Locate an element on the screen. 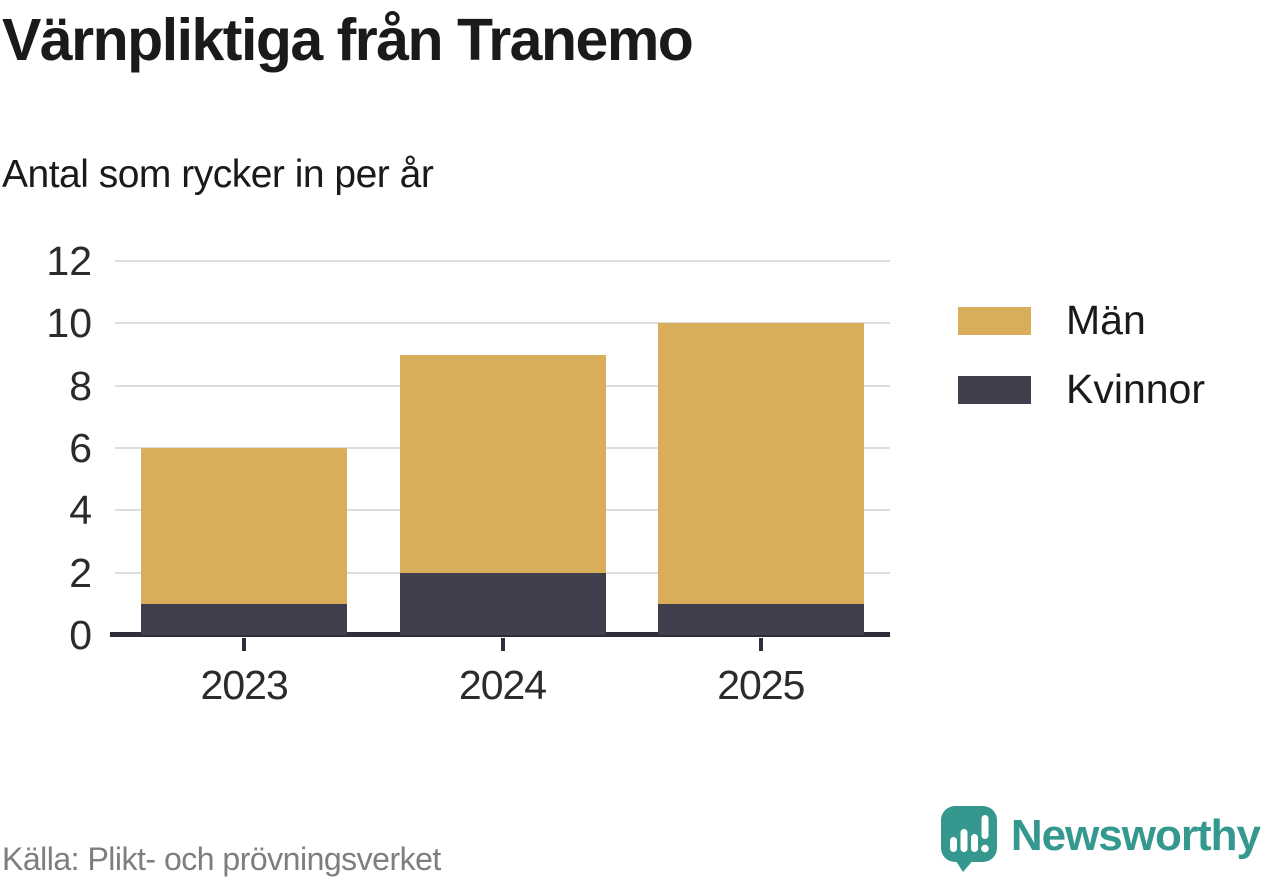  legend-label-kvinnor: Kvinnor is located at coordinates (1136, 389).